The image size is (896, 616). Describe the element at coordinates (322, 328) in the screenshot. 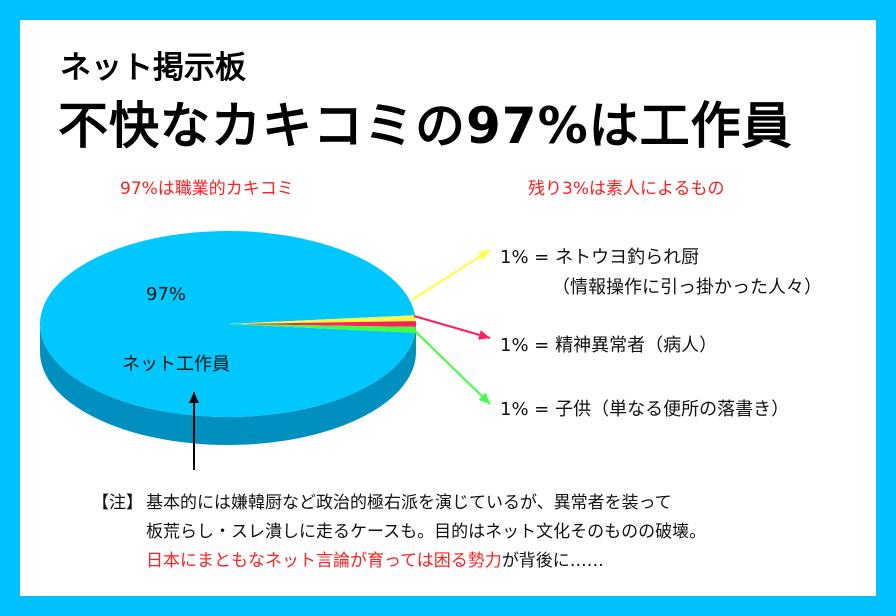

I see `slice-green` at that location.